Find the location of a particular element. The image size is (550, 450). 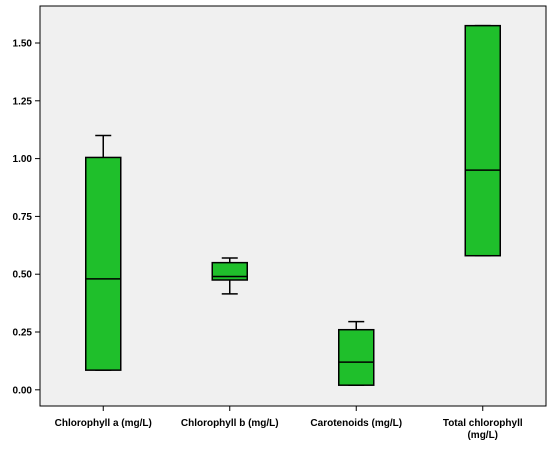

x-tick-label: Chlorophyll a (mg/L) is located at coordinates (103, 423).